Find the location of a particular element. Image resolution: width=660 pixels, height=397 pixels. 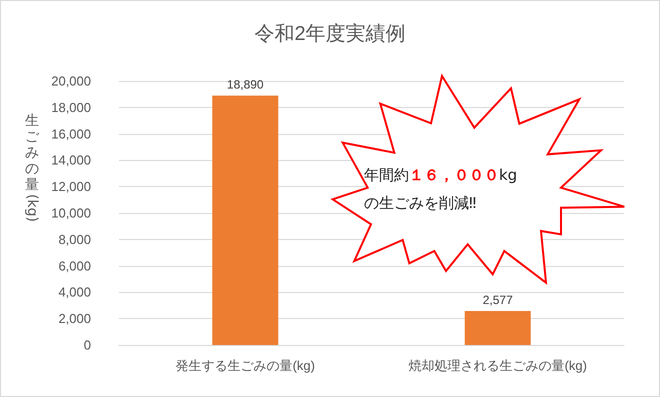

y-tick-label: 8,000 is located at coordinates (74, 239).